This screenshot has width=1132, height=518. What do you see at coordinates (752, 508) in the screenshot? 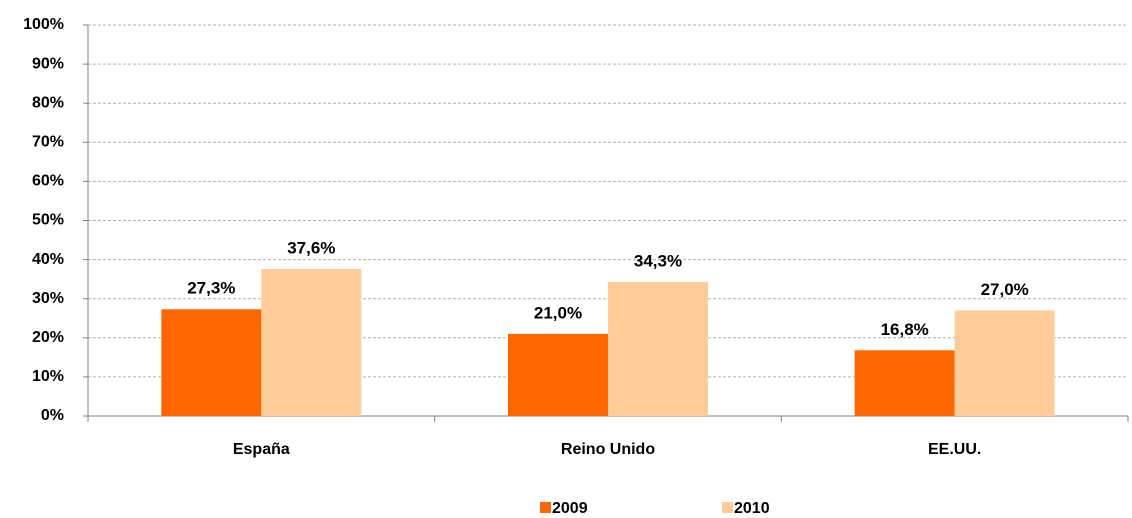
I see `legend-label: 2010` at bounding box center [752, 508].